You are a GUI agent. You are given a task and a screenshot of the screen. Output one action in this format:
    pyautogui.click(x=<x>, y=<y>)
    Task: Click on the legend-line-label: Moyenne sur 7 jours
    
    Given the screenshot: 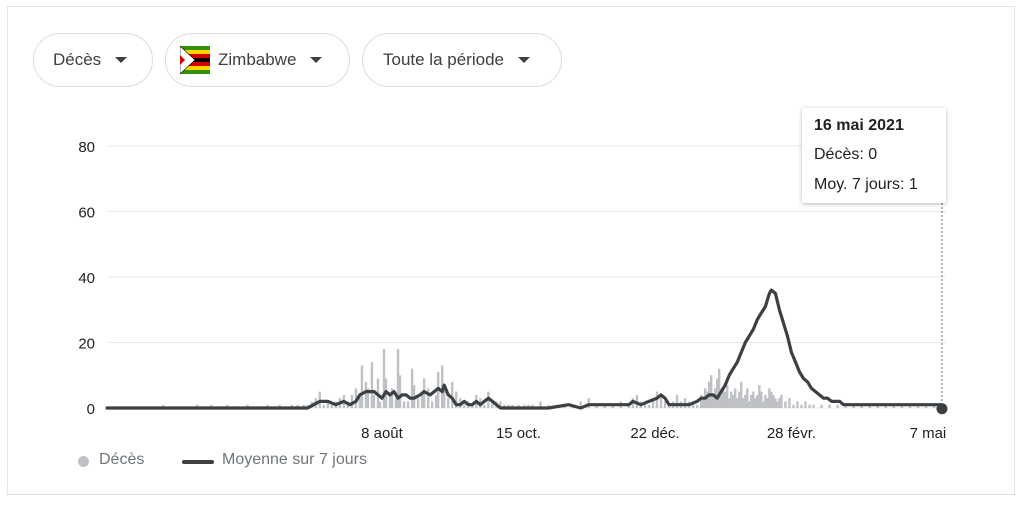 What is the action you would take?
    pyautogui.click(x=294, y=459)
    